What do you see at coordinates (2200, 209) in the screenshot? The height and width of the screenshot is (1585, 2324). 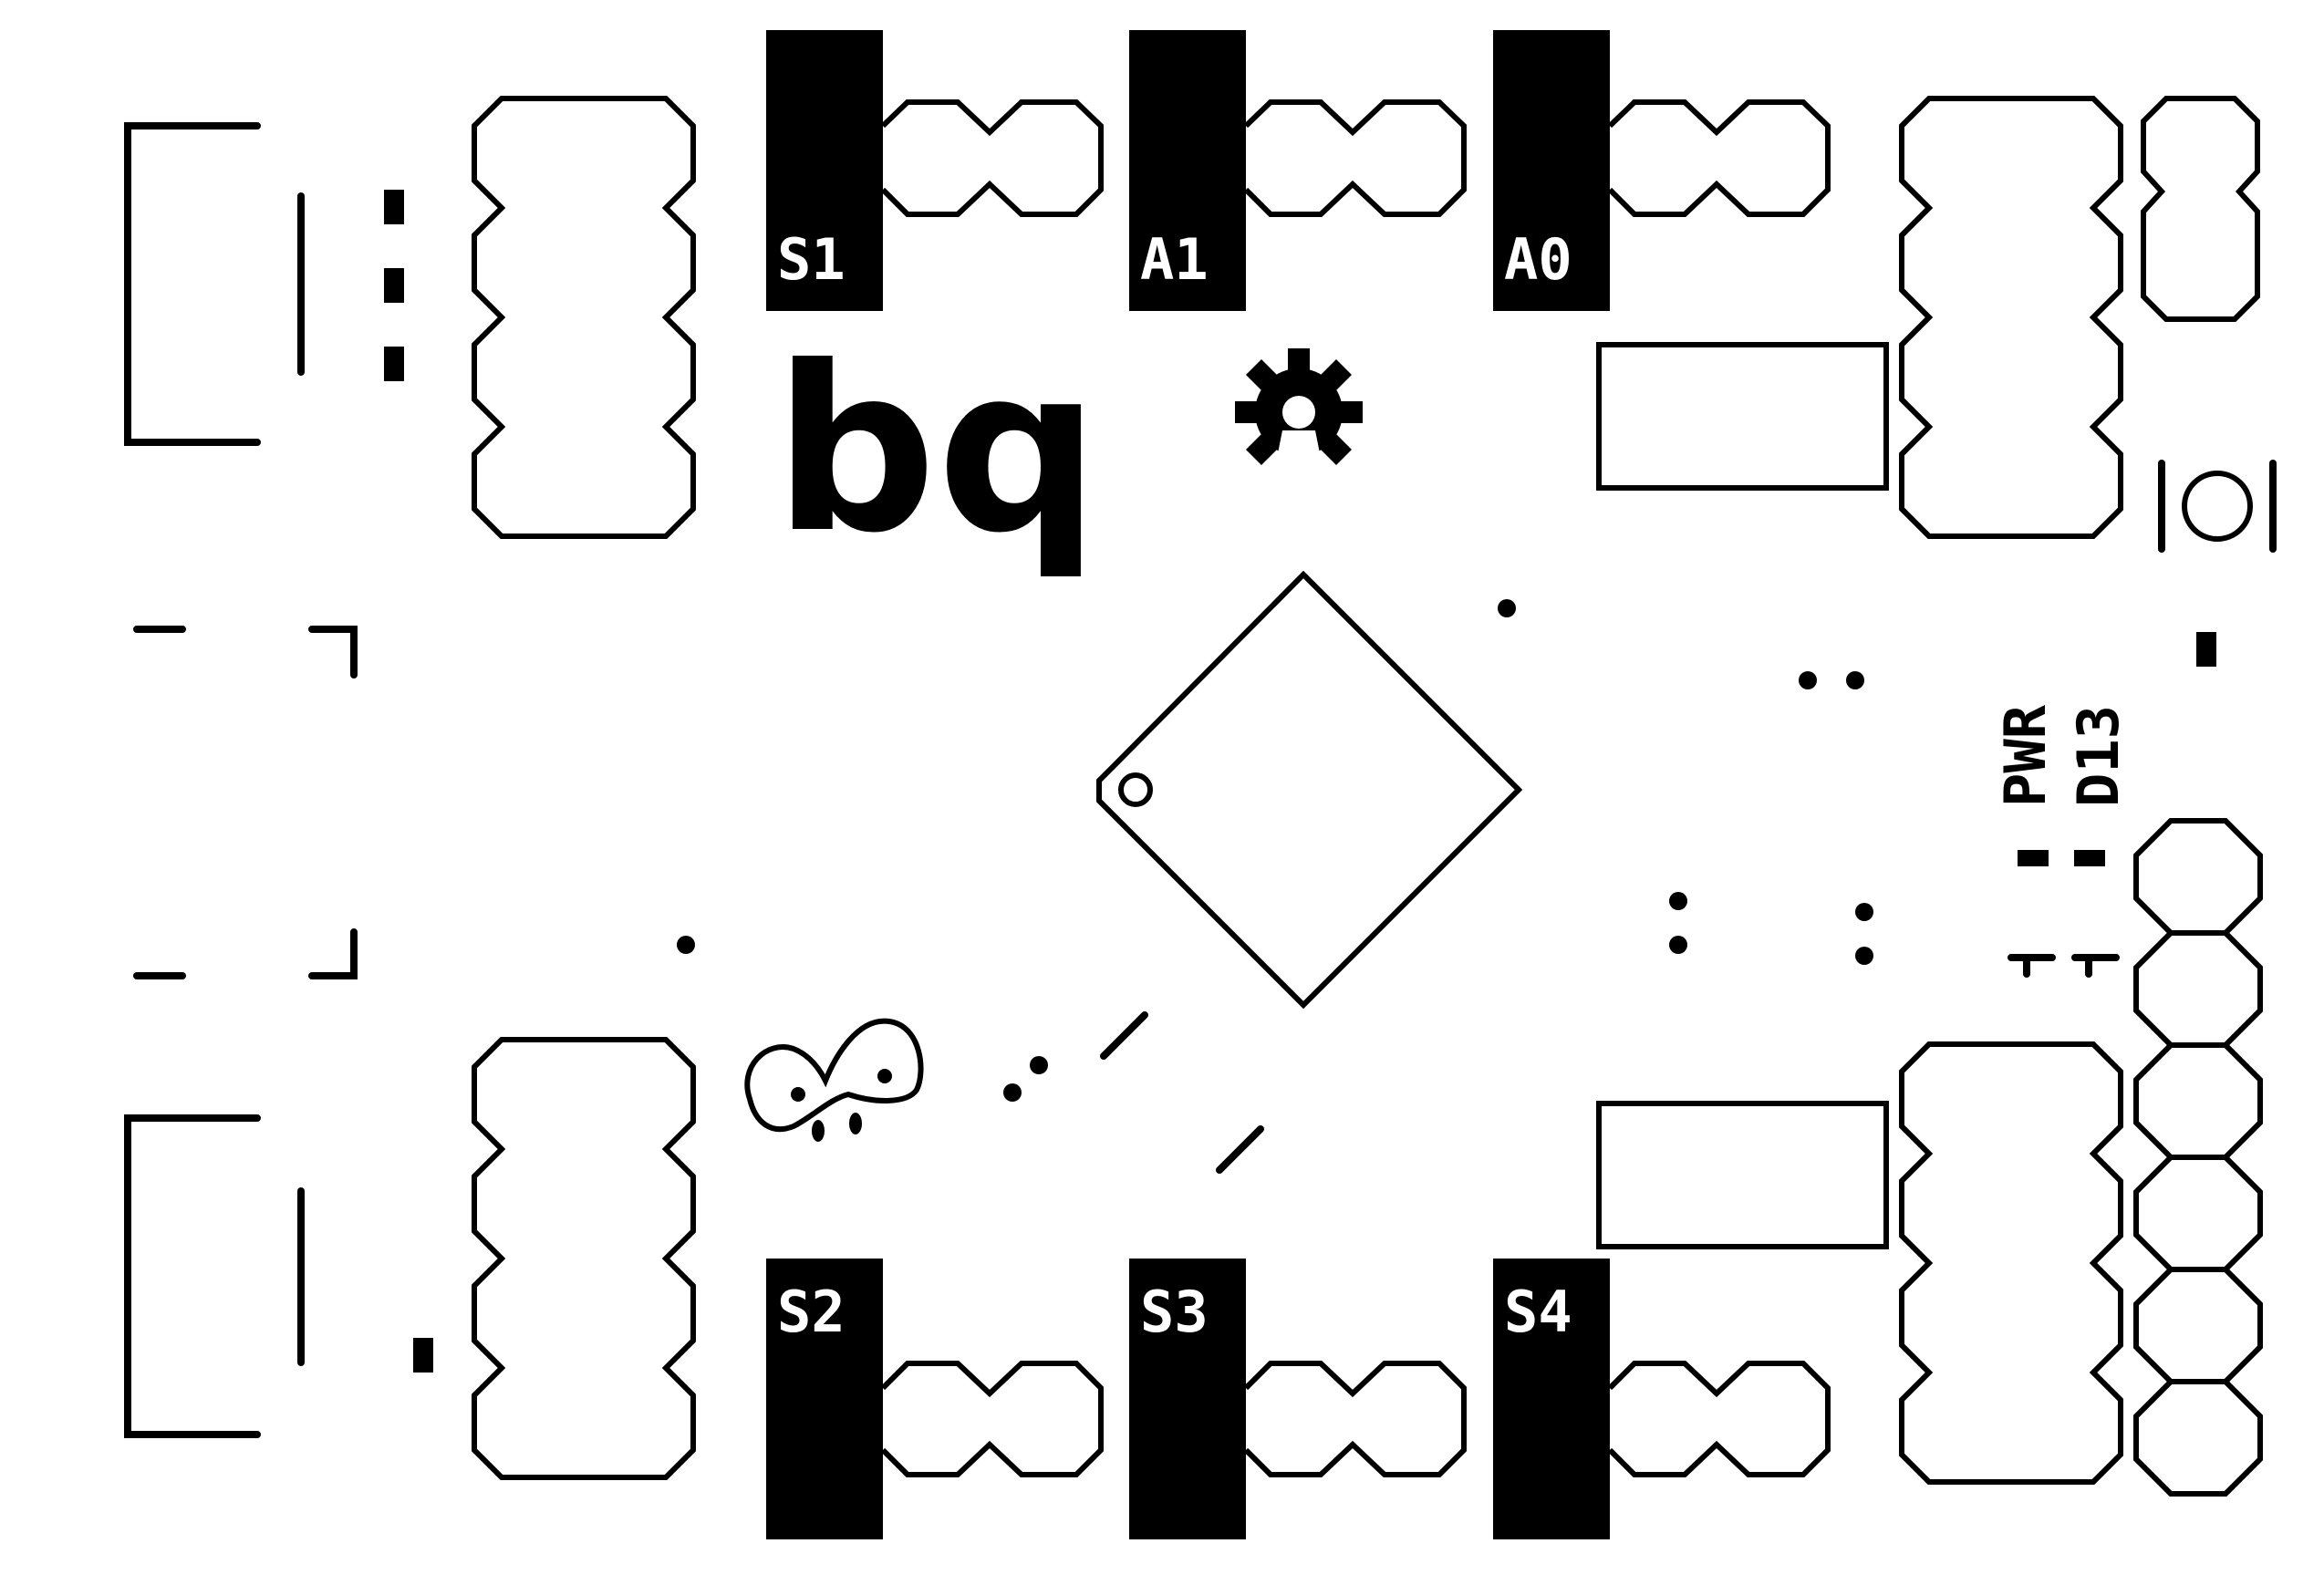 I see `pin-header-small-top-right` at bounding box center [2200, 209].